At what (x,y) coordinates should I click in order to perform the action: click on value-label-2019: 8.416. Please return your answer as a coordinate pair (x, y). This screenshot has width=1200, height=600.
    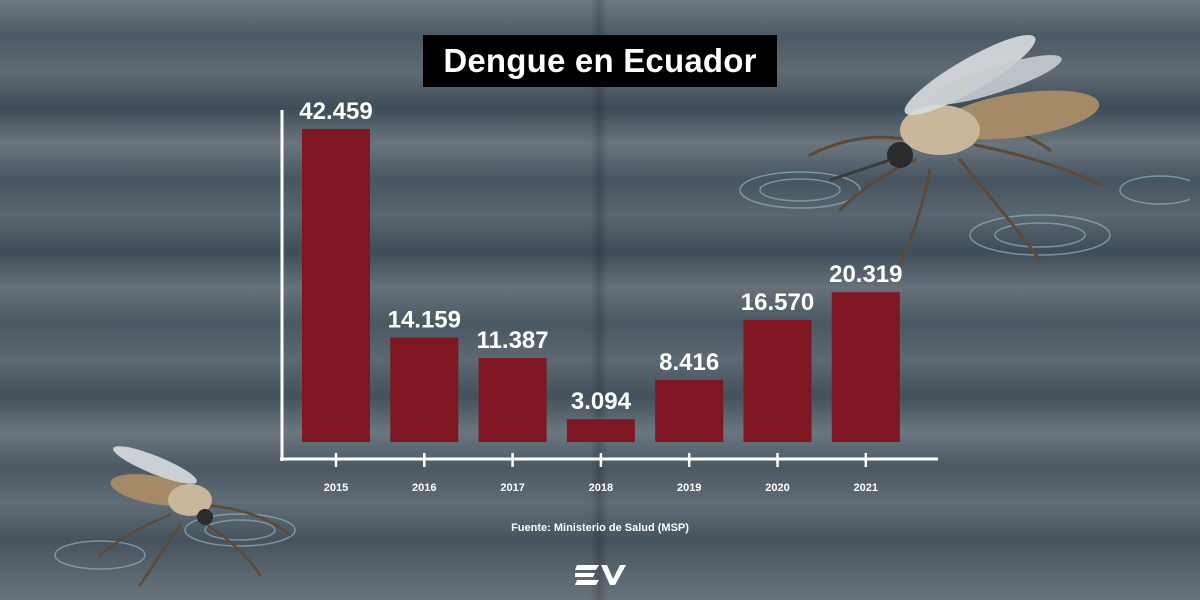
    Looking at the image, I should click on (689, 362).